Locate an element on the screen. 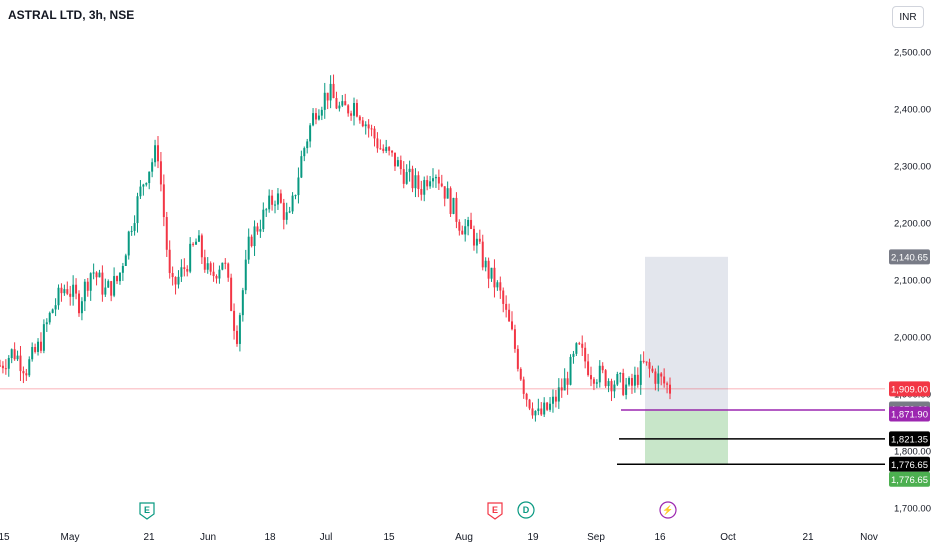 The image size is (932, 550). target-zone is located at coordinates (686, 437).